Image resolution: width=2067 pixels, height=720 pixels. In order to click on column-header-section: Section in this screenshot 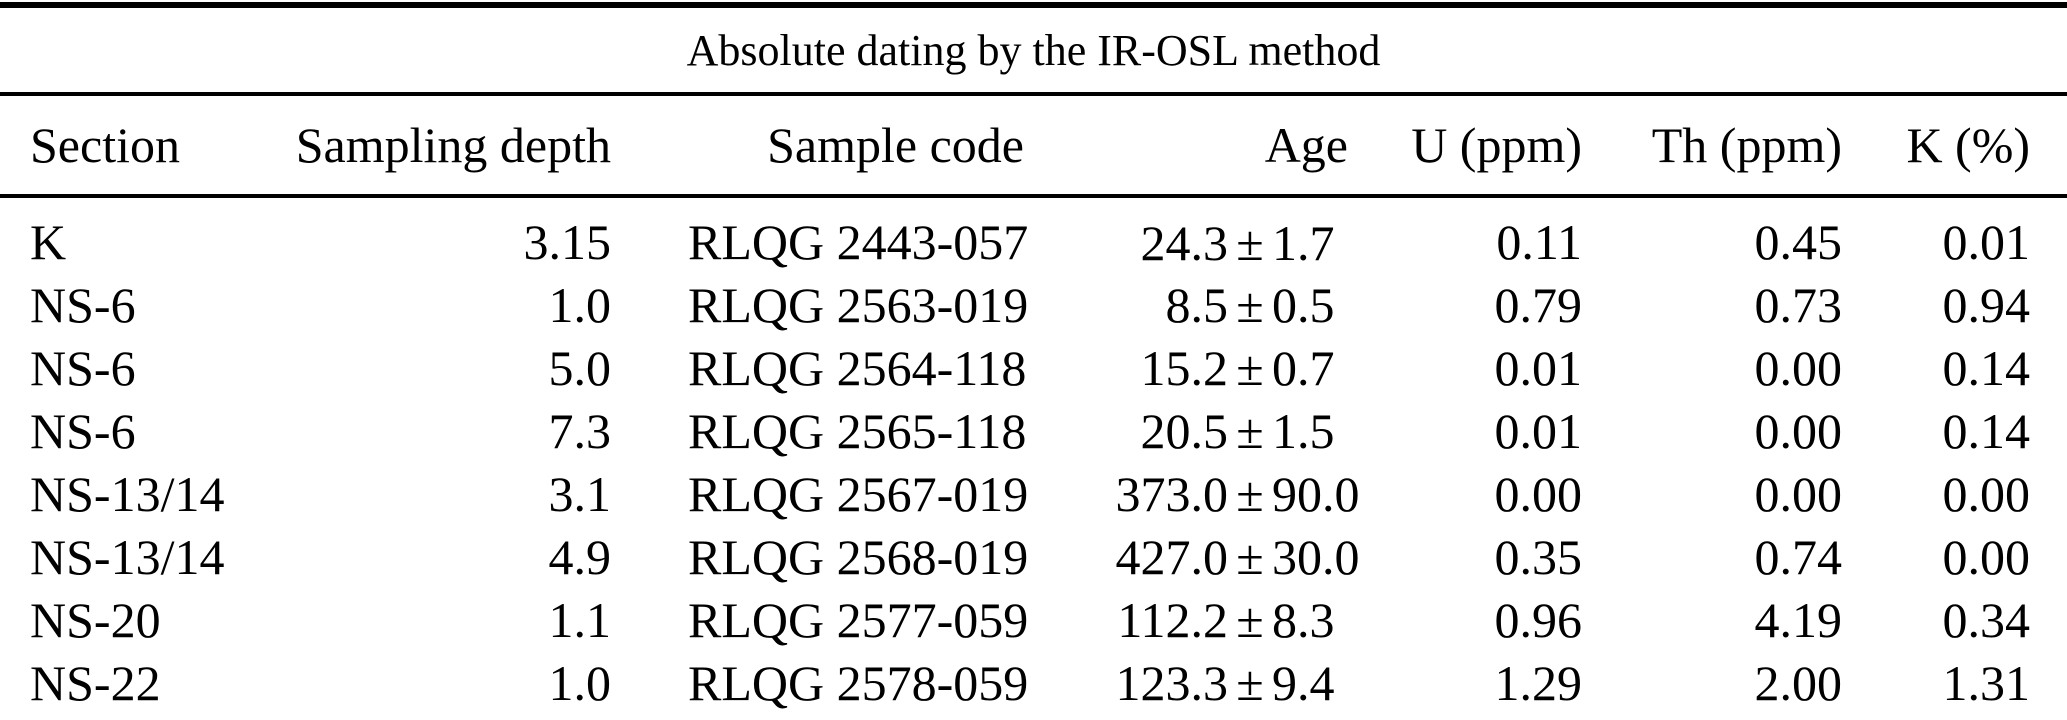, I will do `click(125, 147)`.